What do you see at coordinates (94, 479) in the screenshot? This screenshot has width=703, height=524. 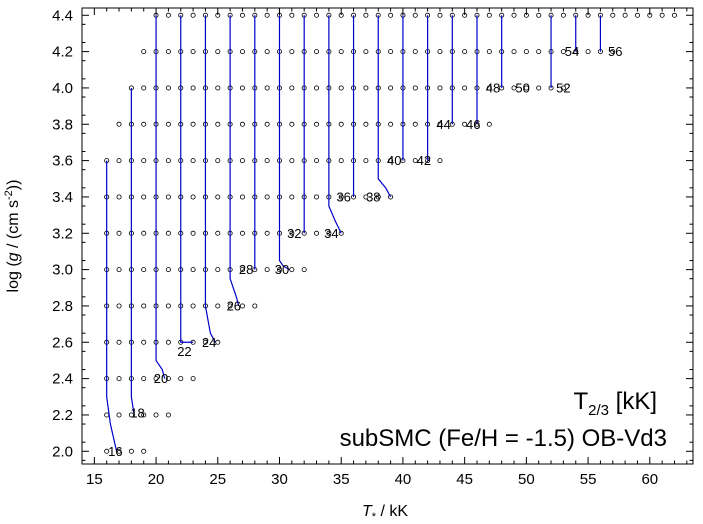 I see `x-tick-label: 15` at bounding box center [94, 479].